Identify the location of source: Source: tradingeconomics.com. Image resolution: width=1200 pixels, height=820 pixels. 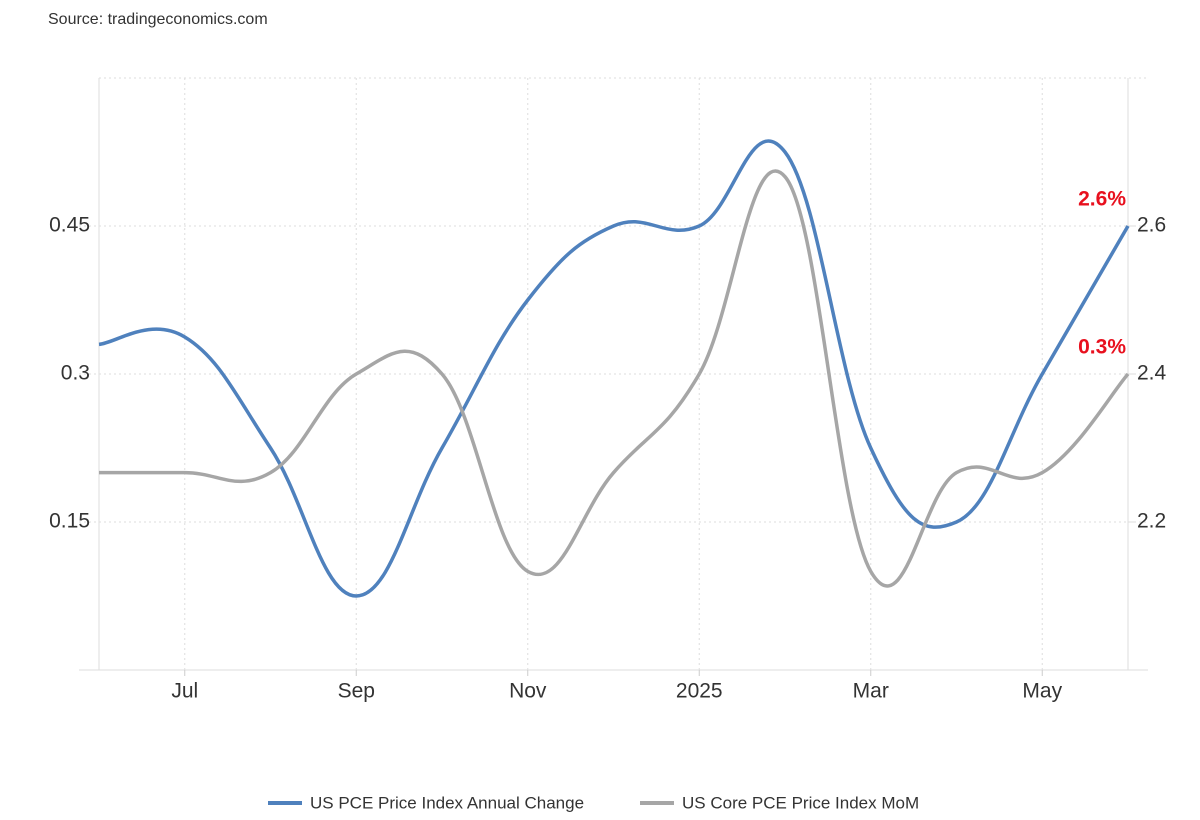
(158, 19).